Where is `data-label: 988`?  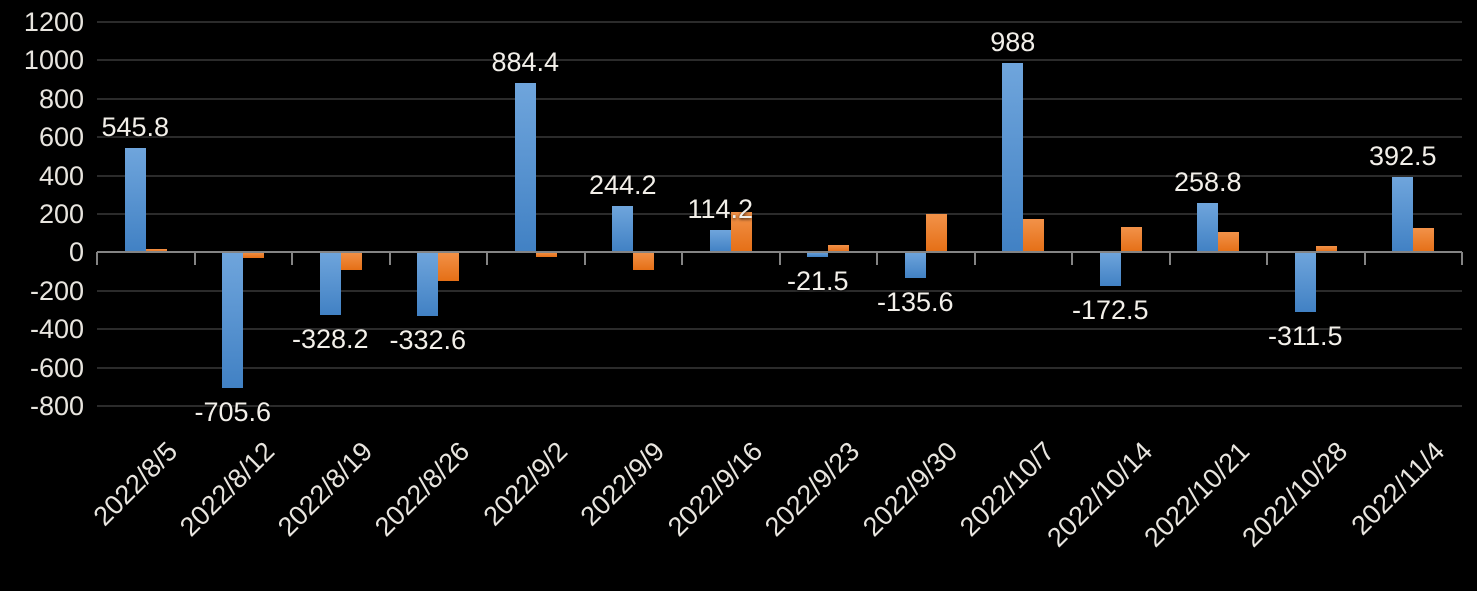
data-label: 988 is located at coordinates (1013, 41).